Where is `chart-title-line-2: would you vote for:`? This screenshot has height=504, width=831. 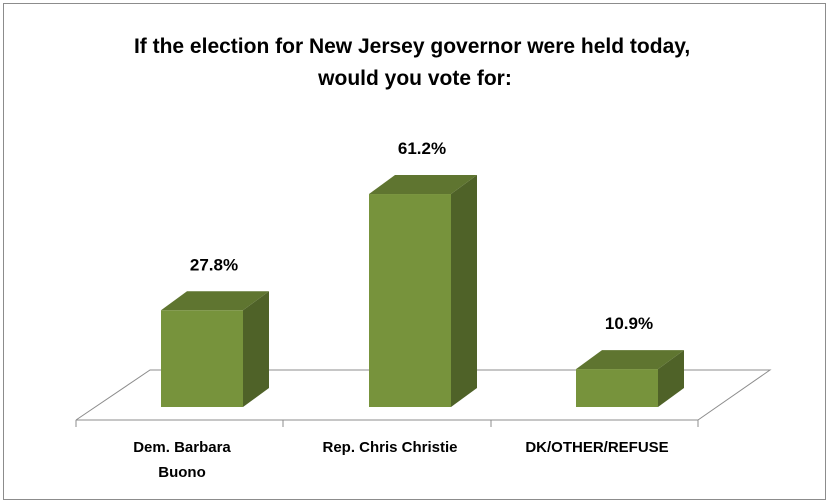 chart-title-line-2: would you vote for: is located at coordinates (414, 78).